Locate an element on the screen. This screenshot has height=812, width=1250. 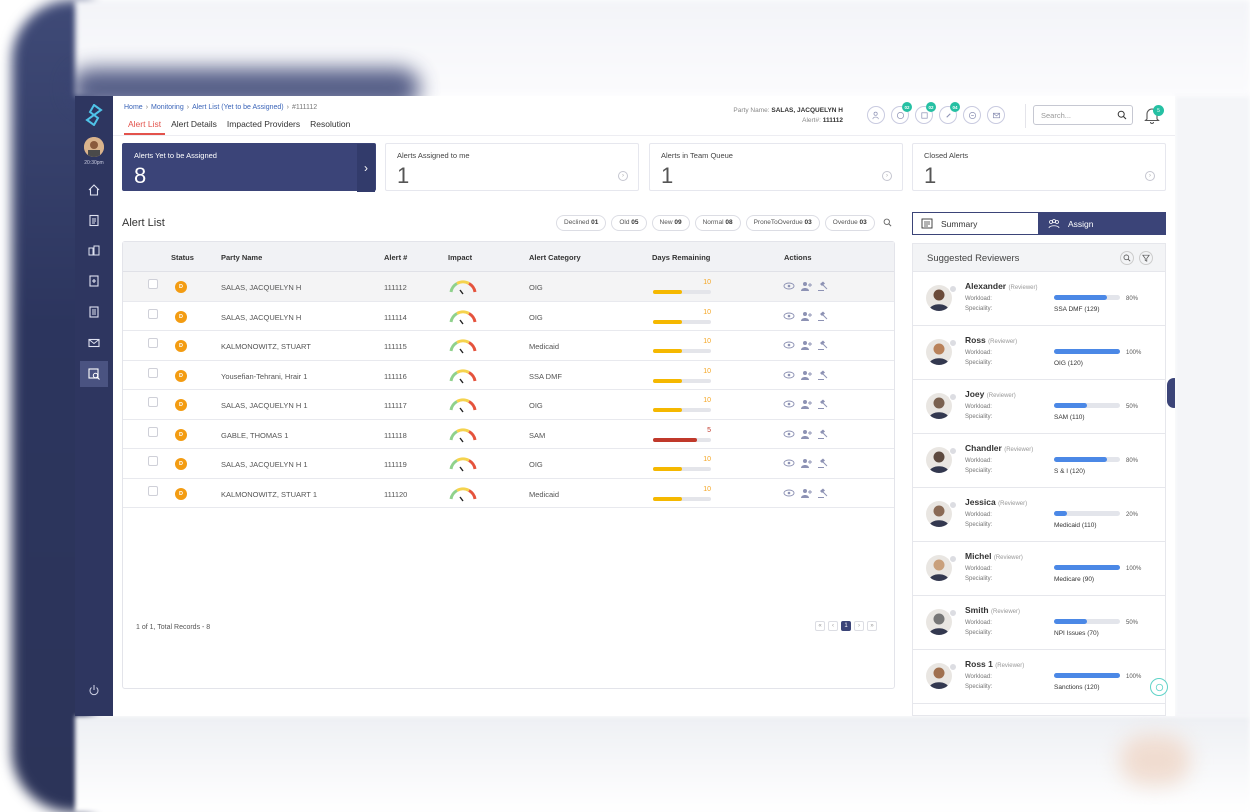
panel-handle is located at coordinates (1171, 393).